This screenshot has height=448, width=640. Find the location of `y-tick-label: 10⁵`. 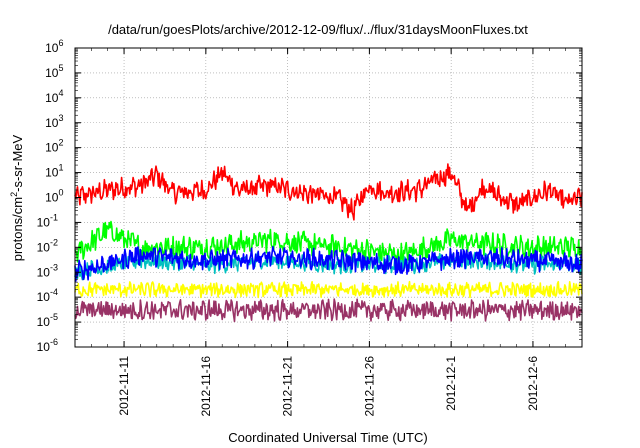

y-tick-label: 10⁵ is located at coordinates (54, 71).